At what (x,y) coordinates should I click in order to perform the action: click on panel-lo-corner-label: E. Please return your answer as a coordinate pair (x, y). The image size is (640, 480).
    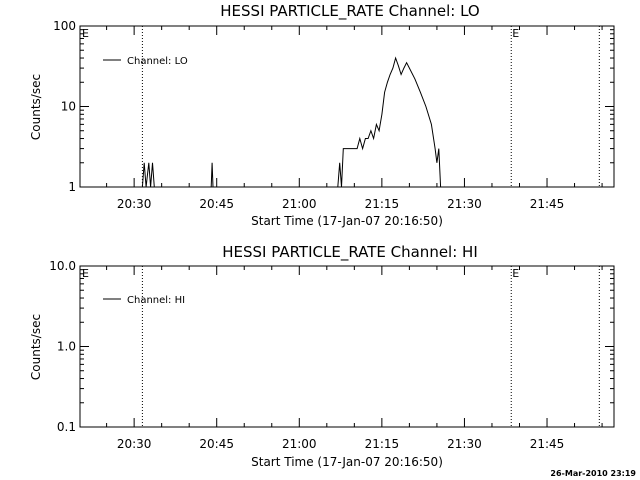
    Looking at the image, I should click on (85, 33).